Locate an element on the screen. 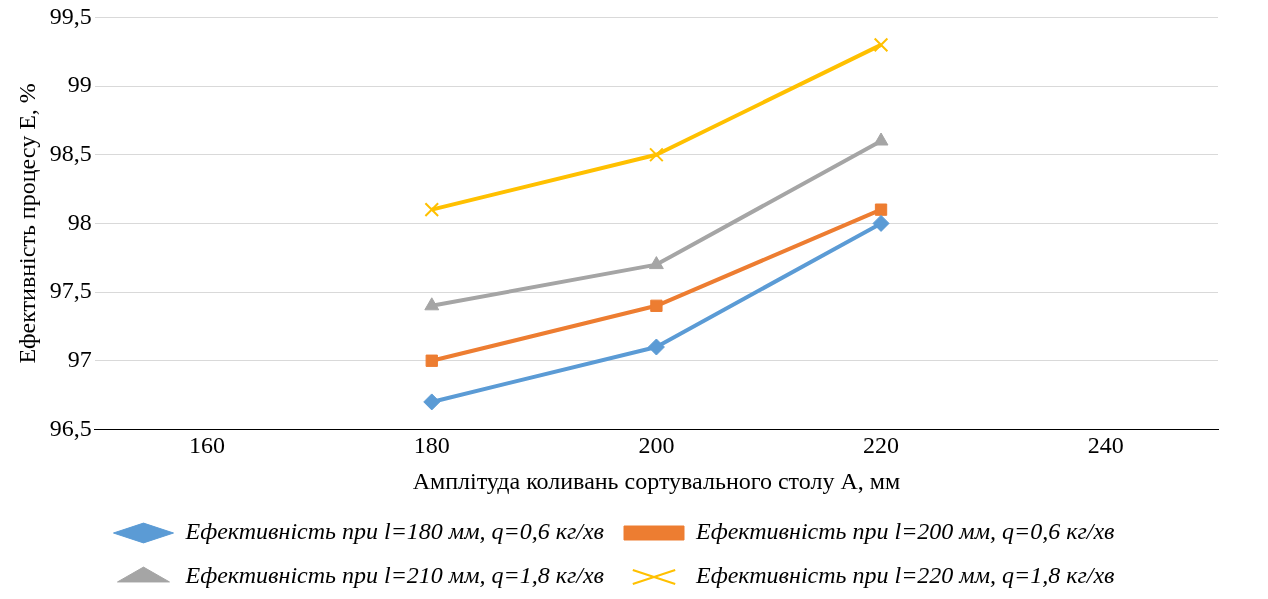  x-tick-label: 240 is located at coordinates (1105, 445).